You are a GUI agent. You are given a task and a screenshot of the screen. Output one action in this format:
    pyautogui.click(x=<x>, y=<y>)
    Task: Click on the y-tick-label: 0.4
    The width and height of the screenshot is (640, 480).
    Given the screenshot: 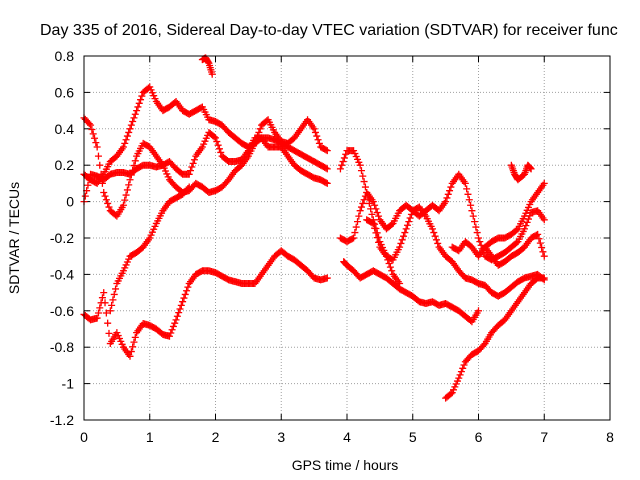 What is the action you would take?
    pyautogui.click(x=65, y=129)
    